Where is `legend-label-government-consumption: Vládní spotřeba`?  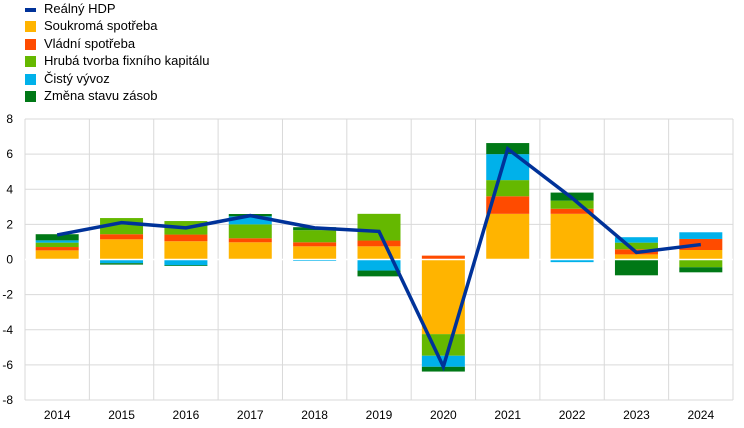 legend-label-government-consumption: Vládní spotřeba is located at coordinates (90, 43).